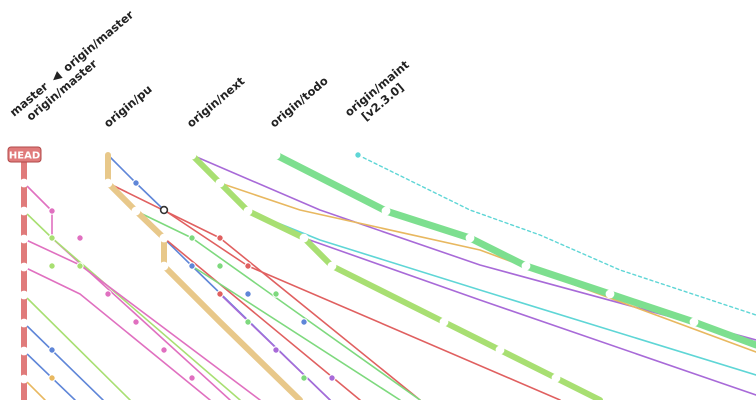 The image size is (756, 400). I want to click on ref-pu: origin/pu, so click(128, 106).